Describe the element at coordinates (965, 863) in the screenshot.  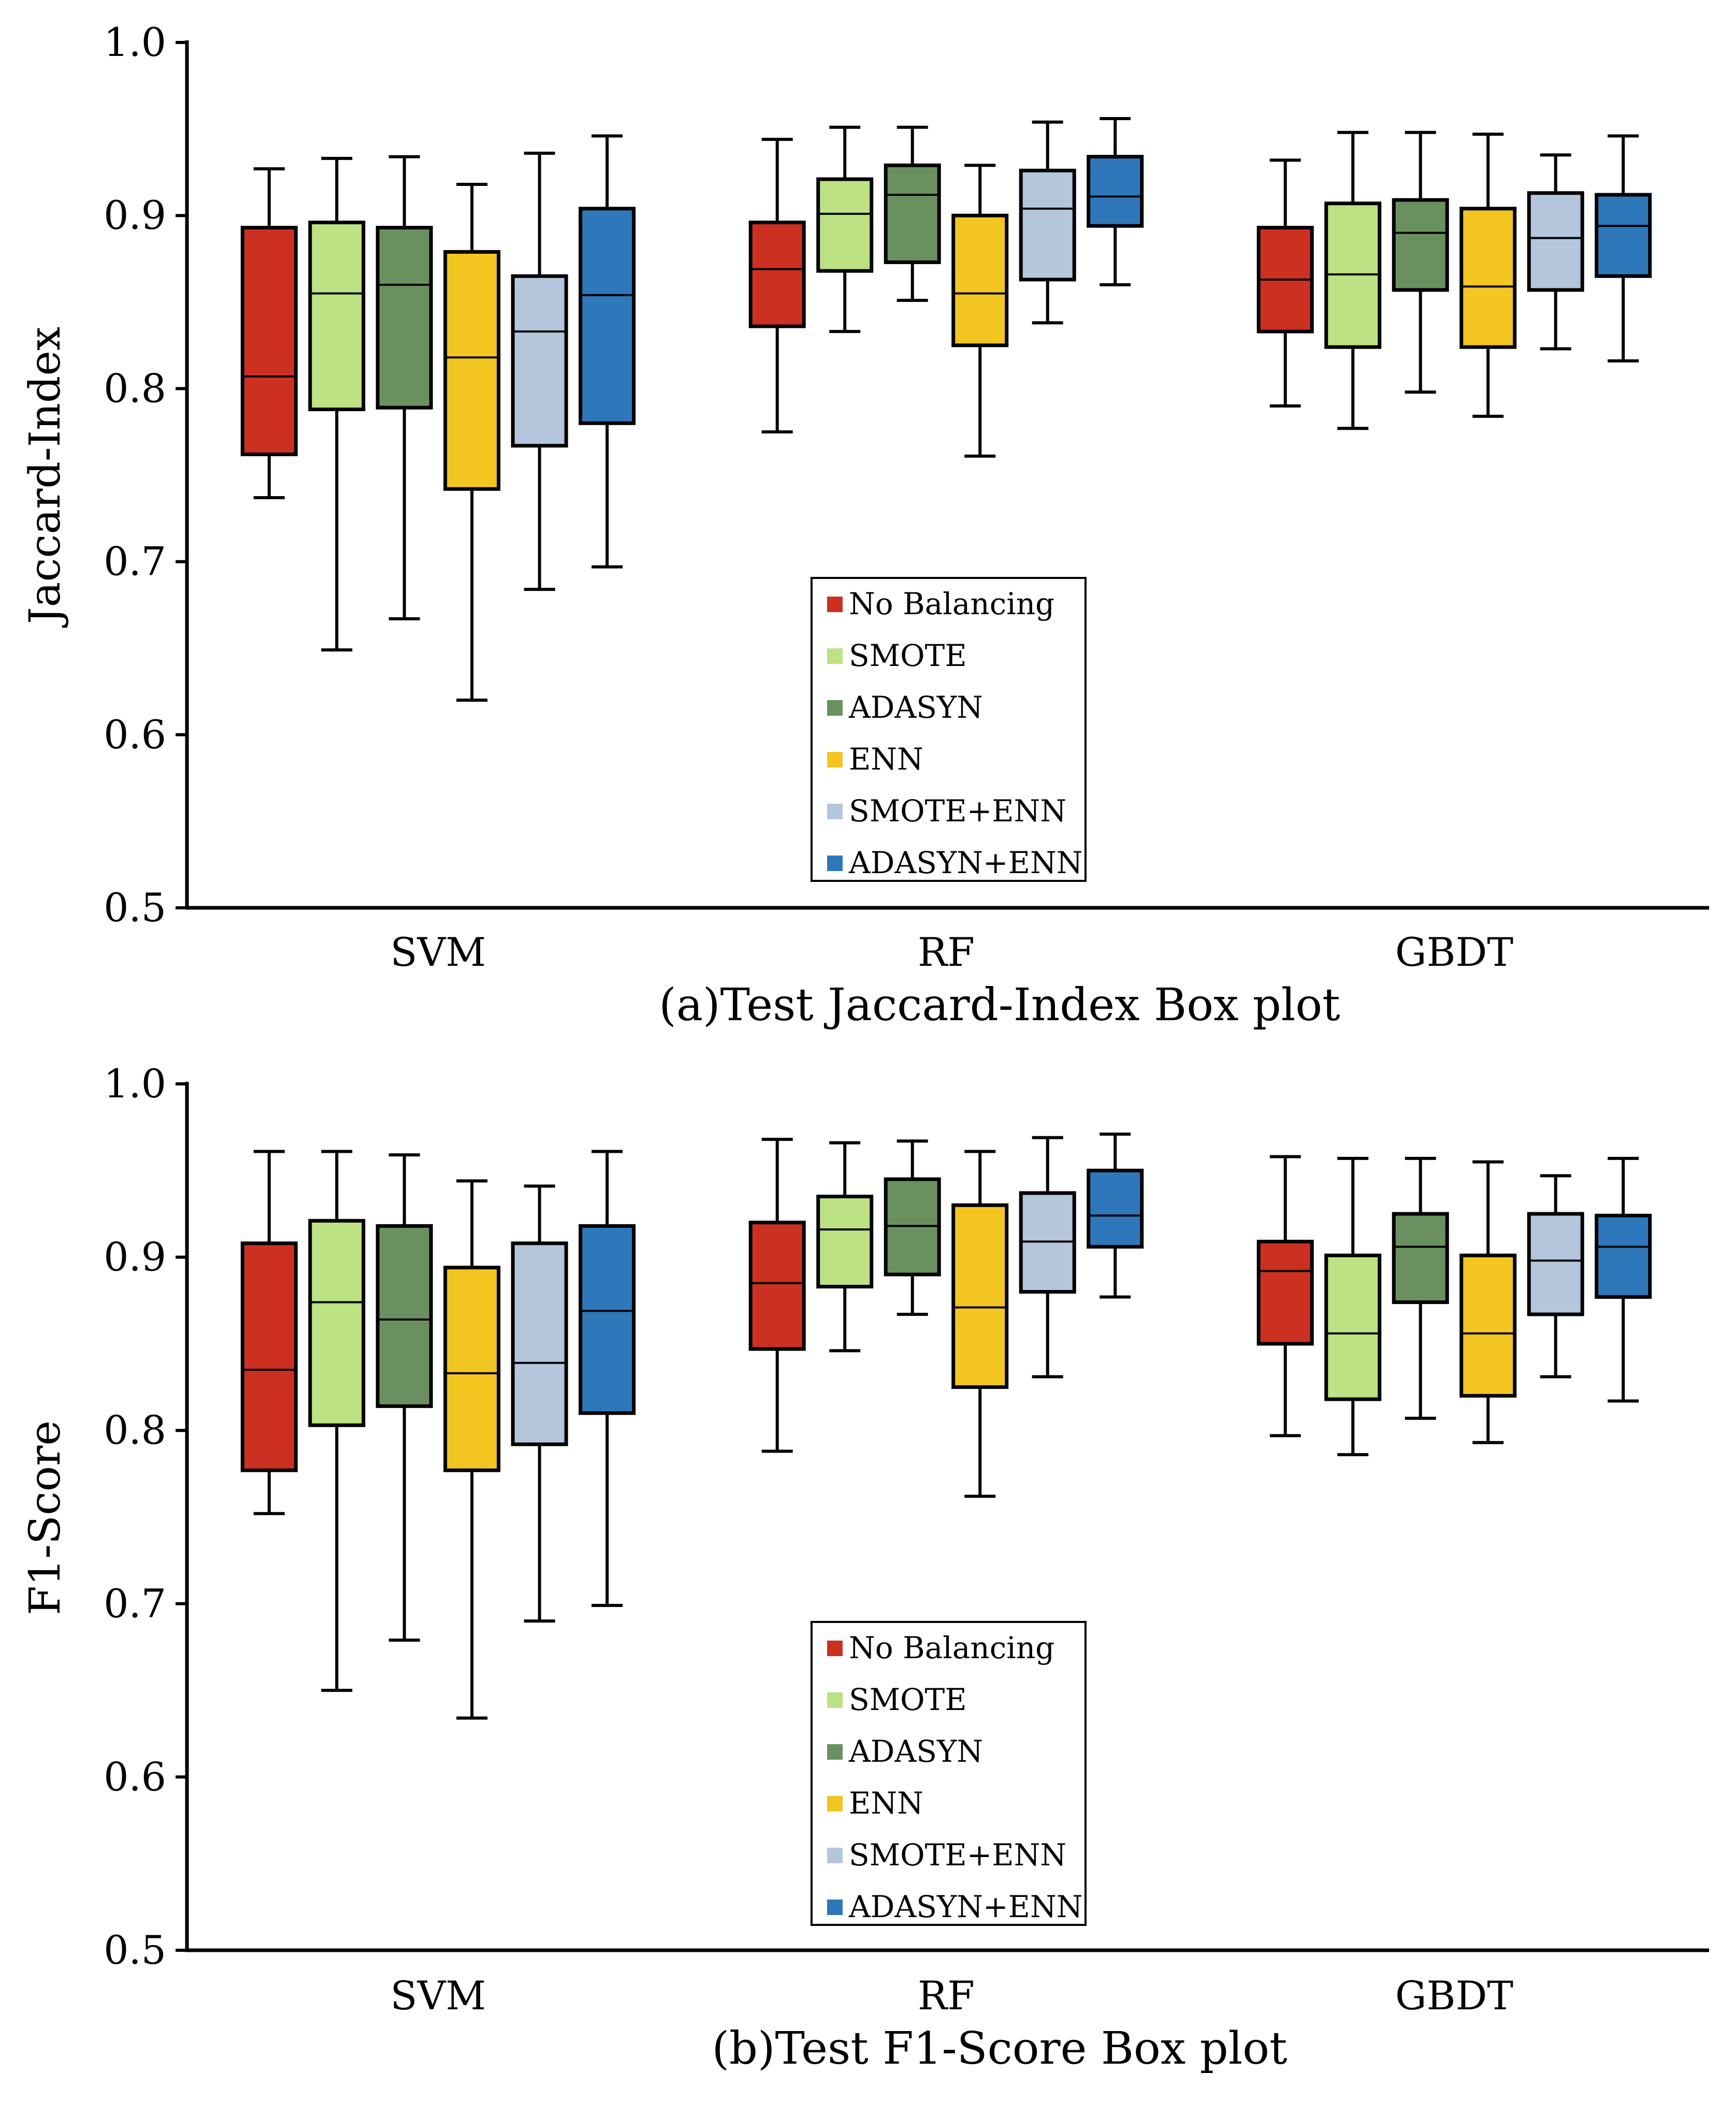
I see `legend-label: ADASYN+ENN` at that location.